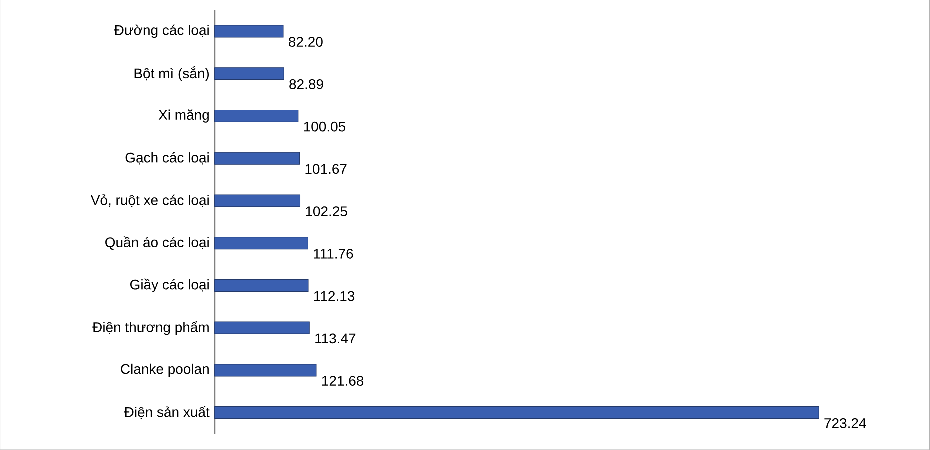 The image size is (930, 450). Describe the element at coordinates (167, 158) in the screenshot. I see `y-tick-label: Gạch các loại` at that location.